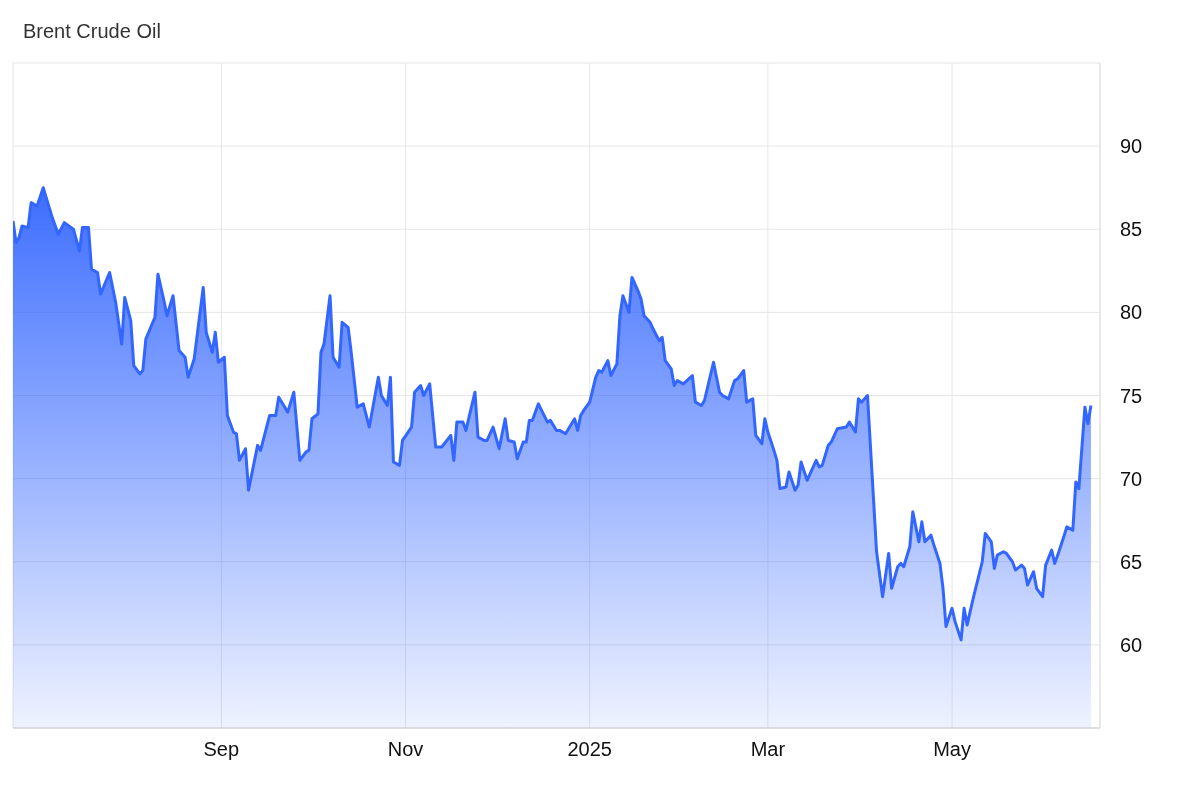  Describe the element at coordinates (1131, 146) in the screenshot. I see `y-tick-label: 90` at that location.